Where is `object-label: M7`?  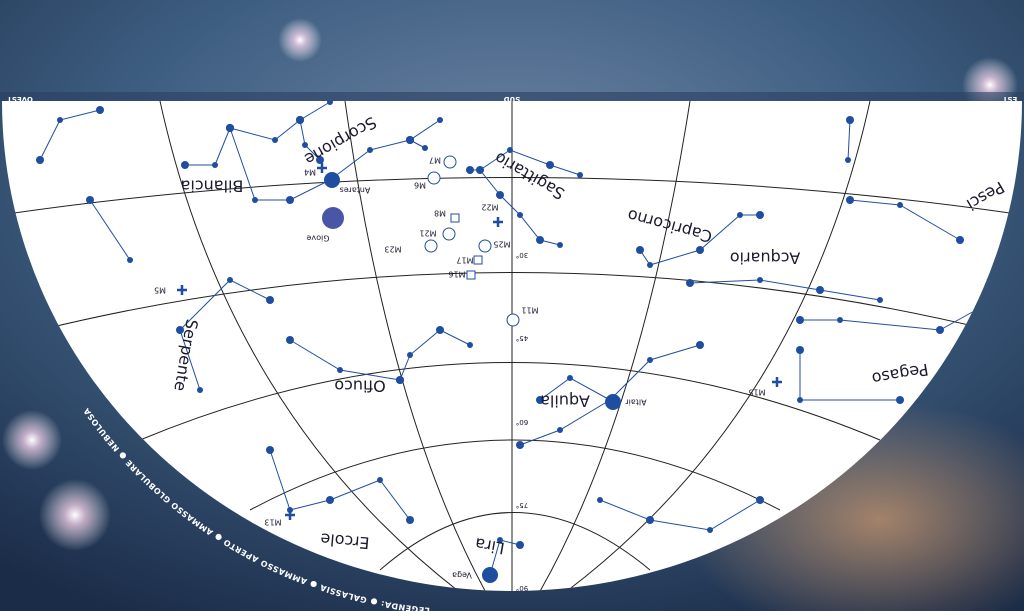
object-label: M7 is located at coordinates (435, 160).